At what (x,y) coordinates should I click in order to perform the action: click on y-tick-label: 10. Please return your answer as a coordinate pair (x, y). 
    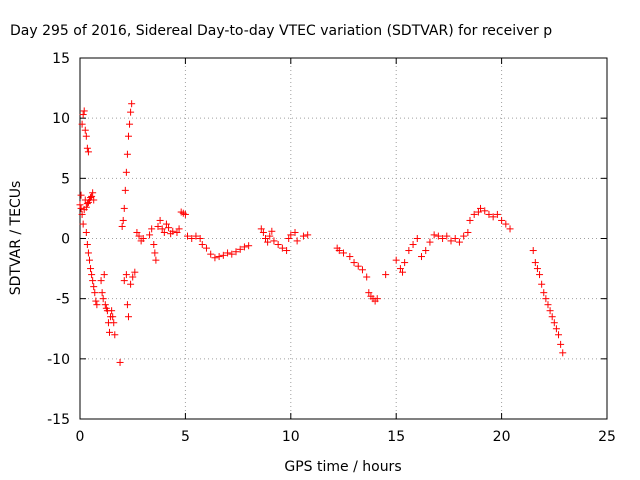
    Looking at the image, I should click on (61, 119).